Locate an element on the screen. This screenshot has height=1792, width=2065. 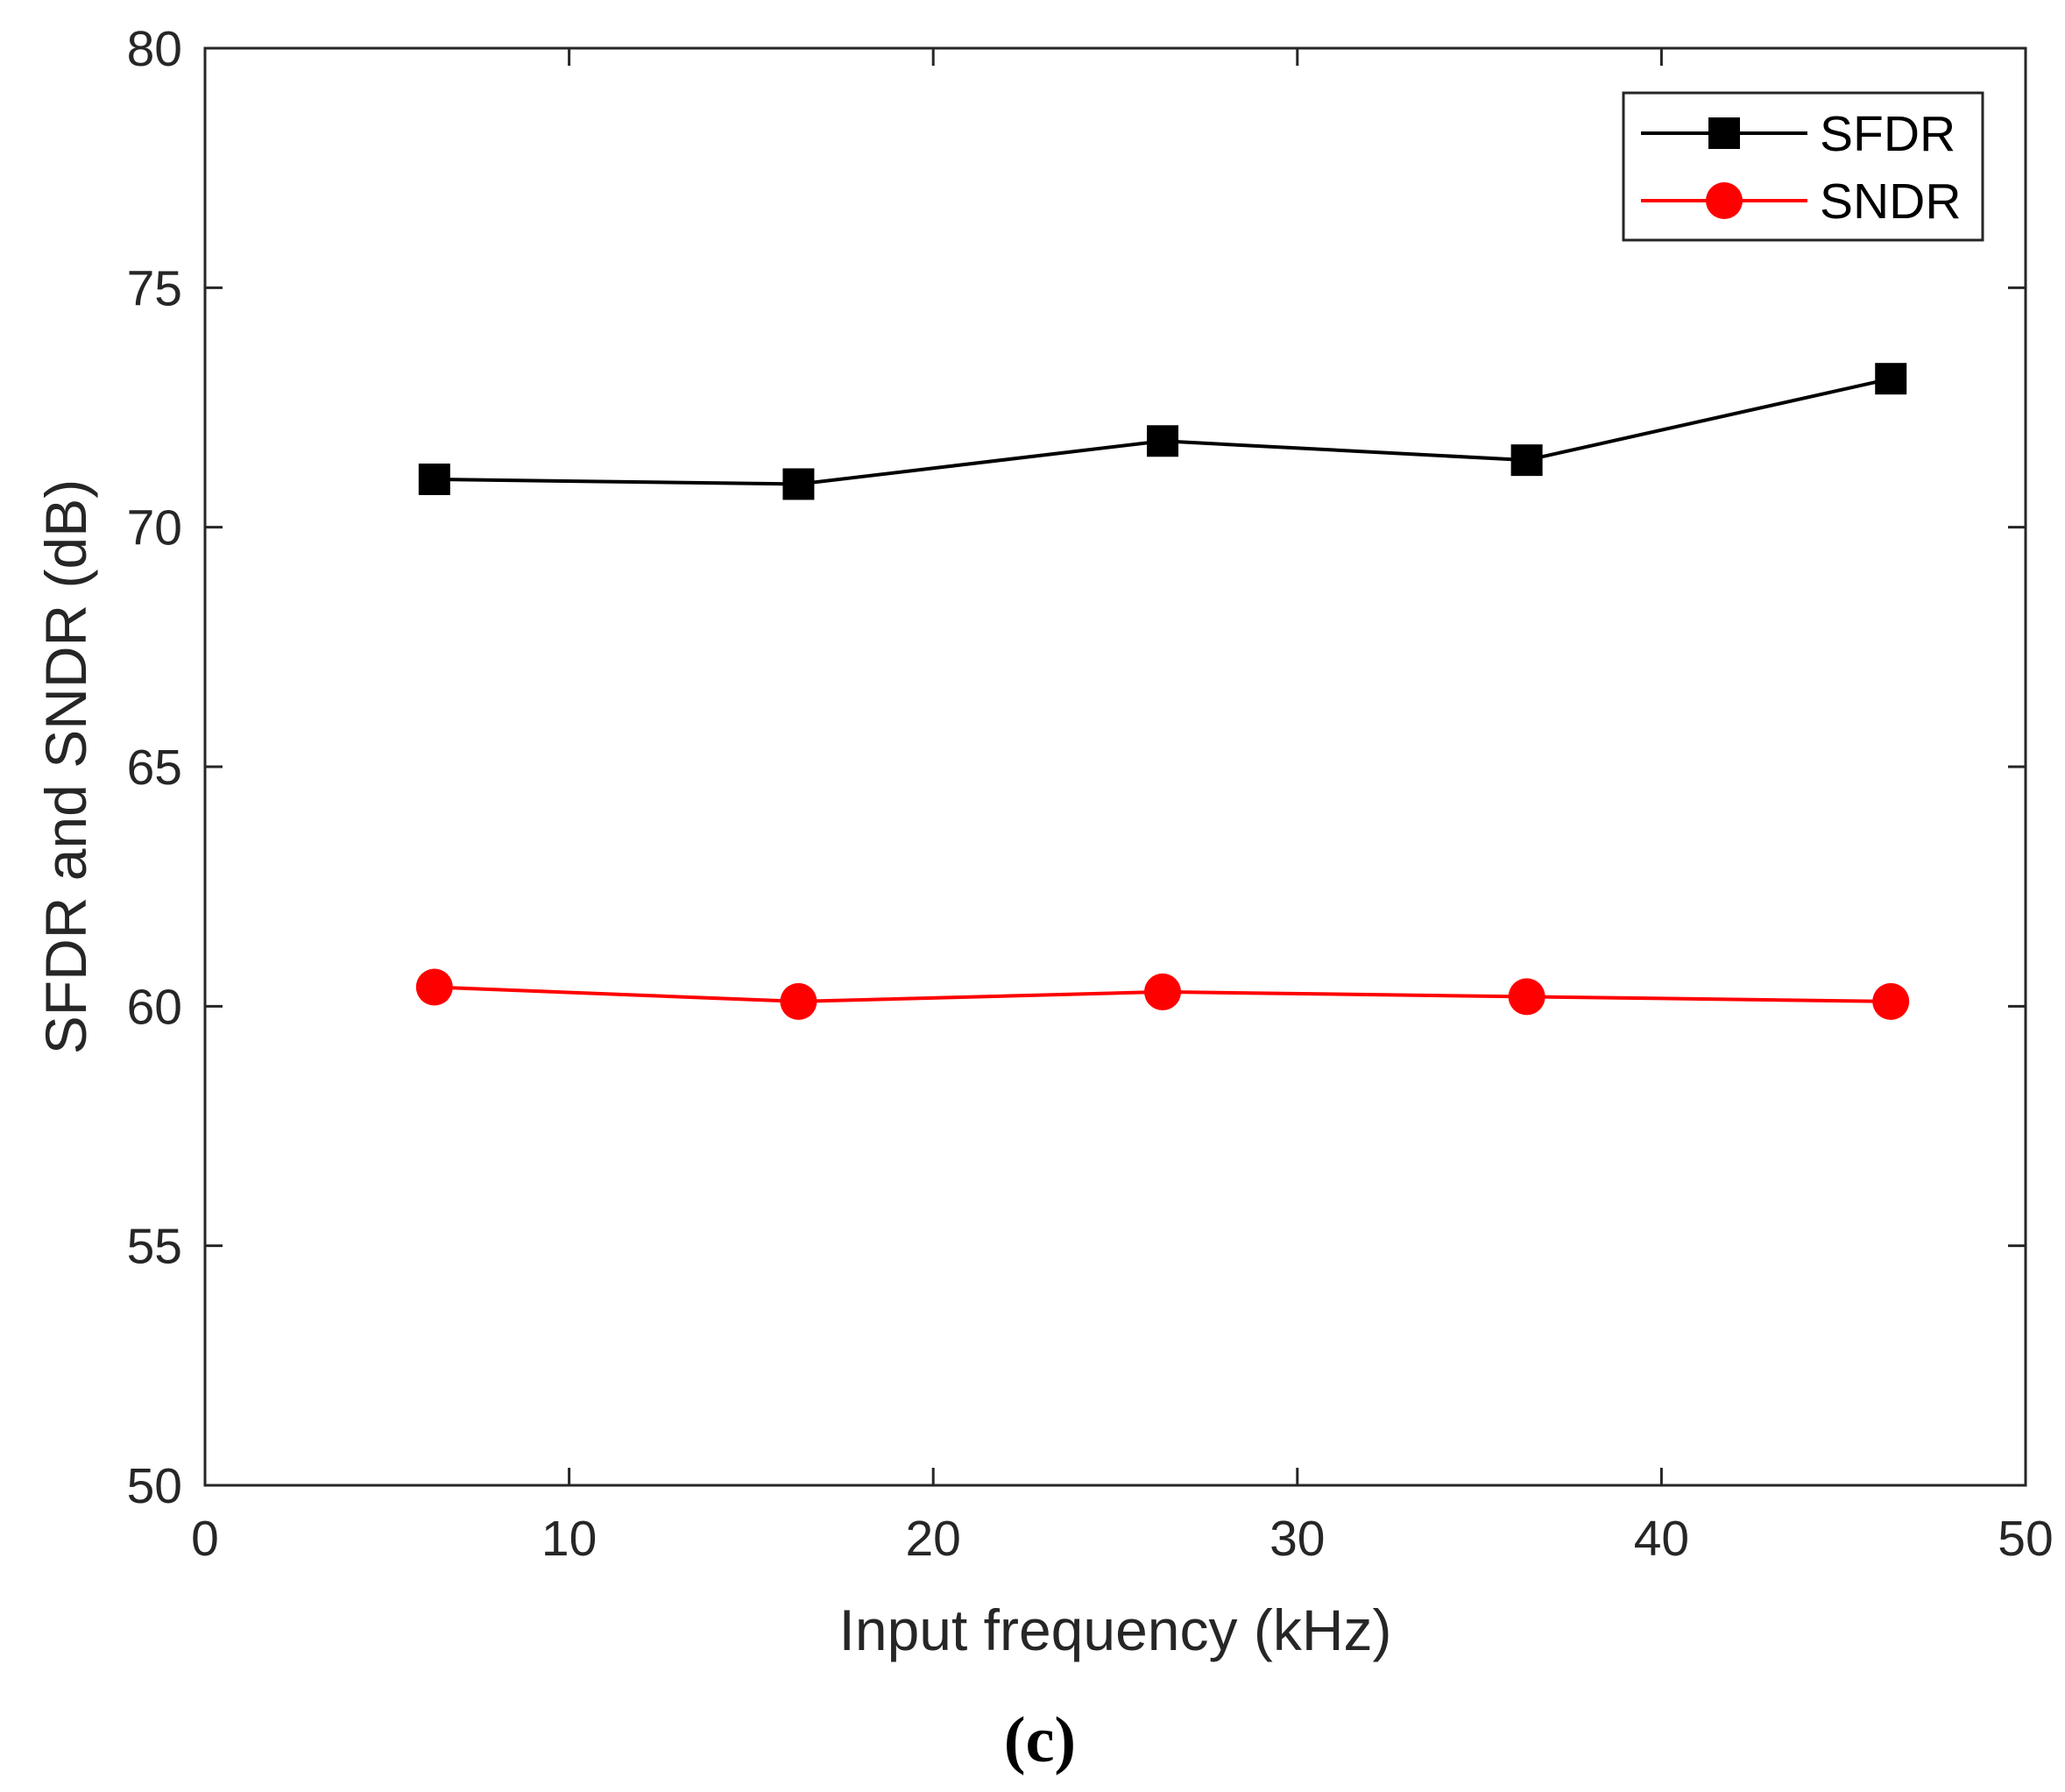
legend-label-sfdr: SFDR is located at coordinates (1887, 134).